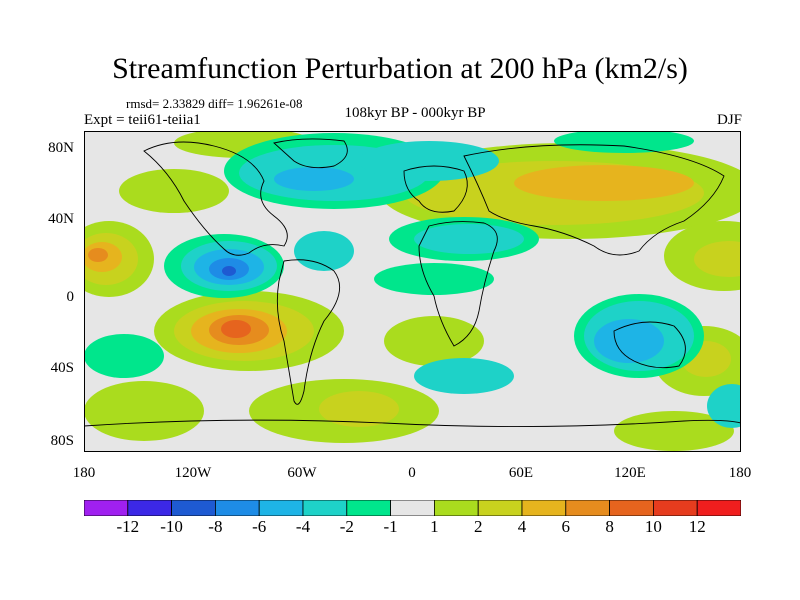  What do you see at coordinates (214, 103) in the screenshot?
I see `stats-text: rmsd= 2.33829 diff= 1.96261e-08` at bounding box center [214, 103].